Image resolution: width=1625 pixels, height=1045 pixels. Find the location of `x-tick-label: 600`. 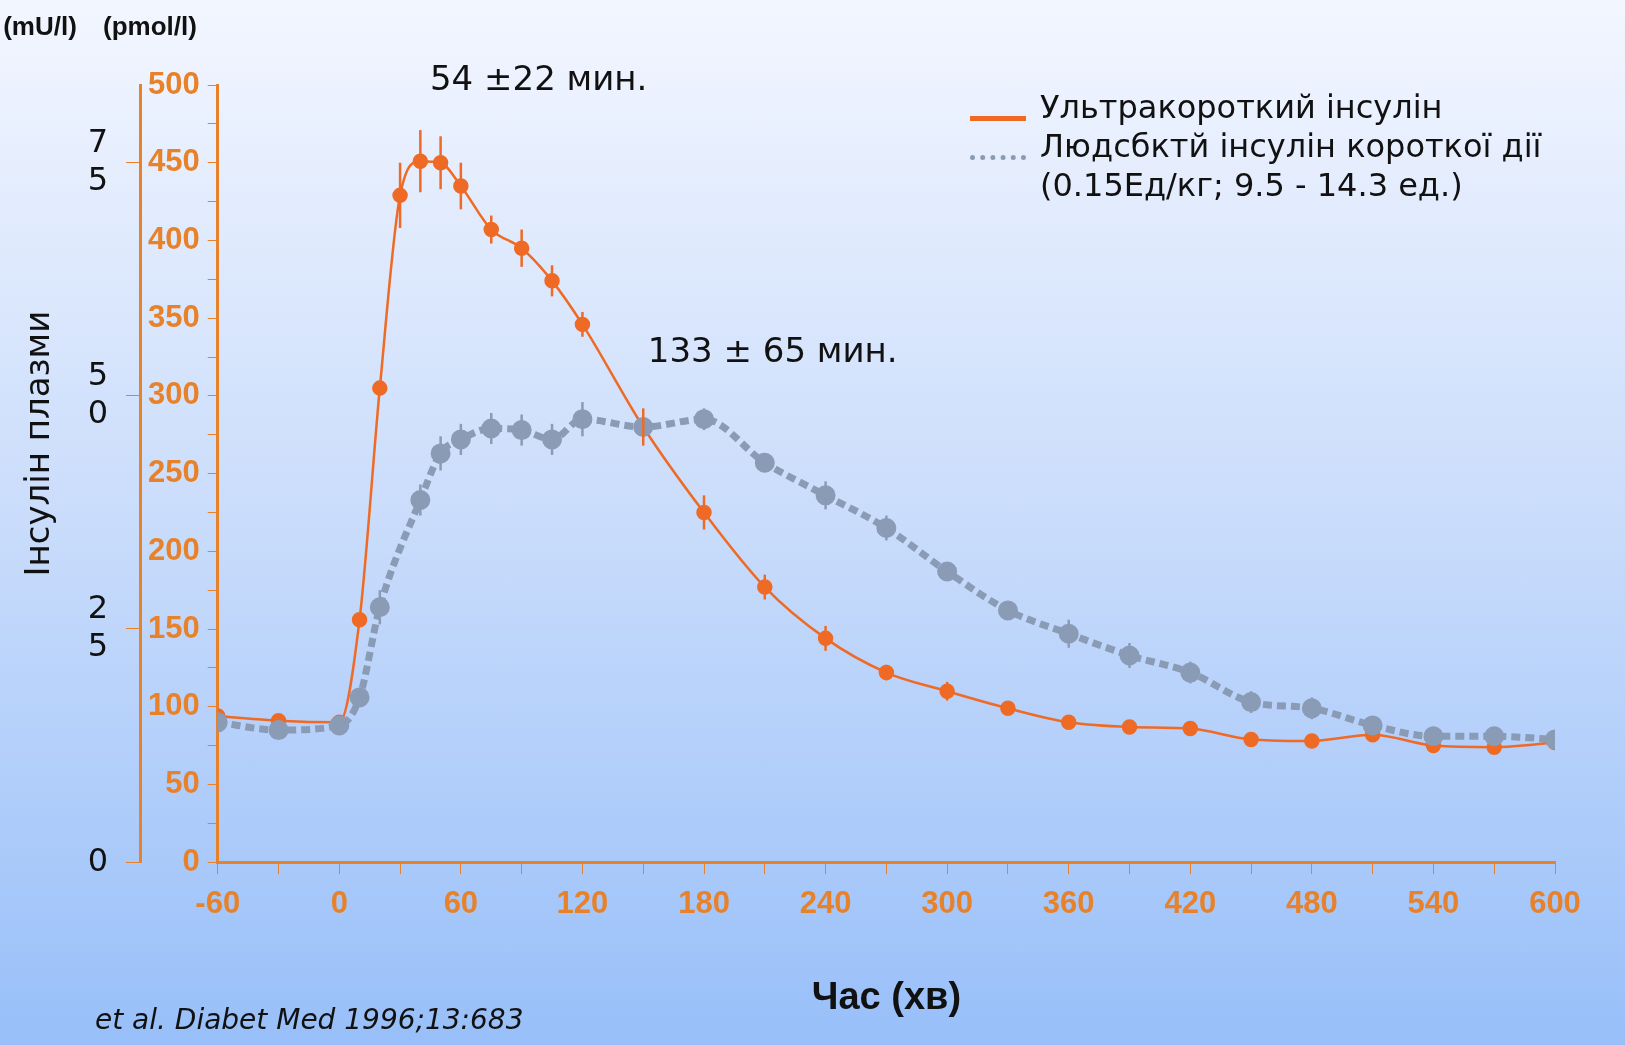

x-tick-label: 600 is located at coordinates (1555, 903).